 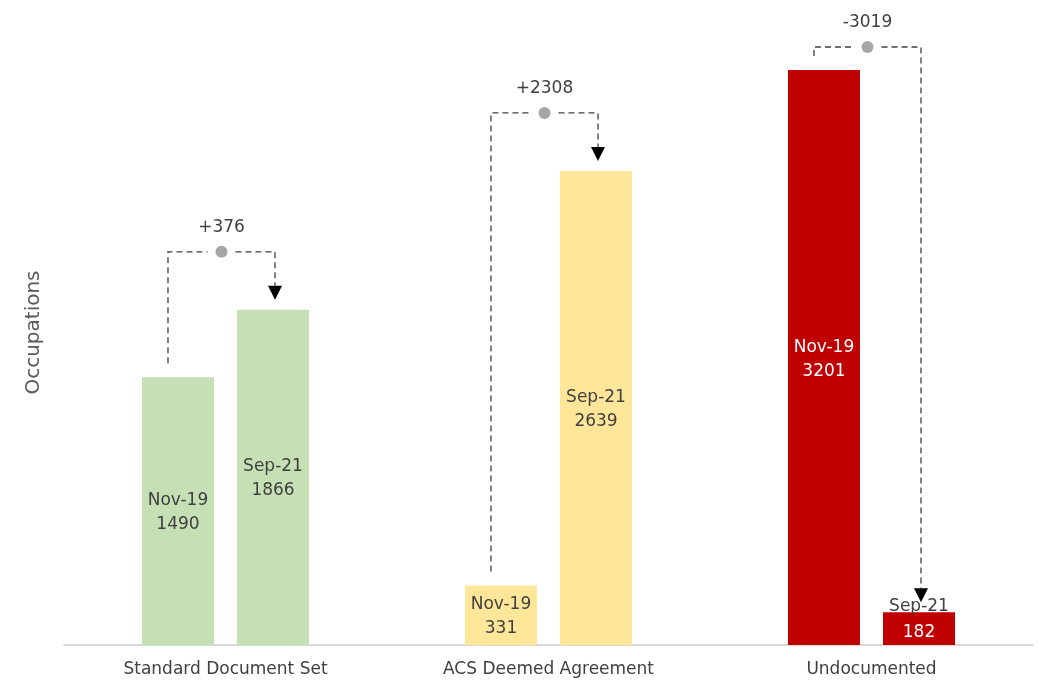 I want to click on annotation: +376, so click(x=221, y=225).